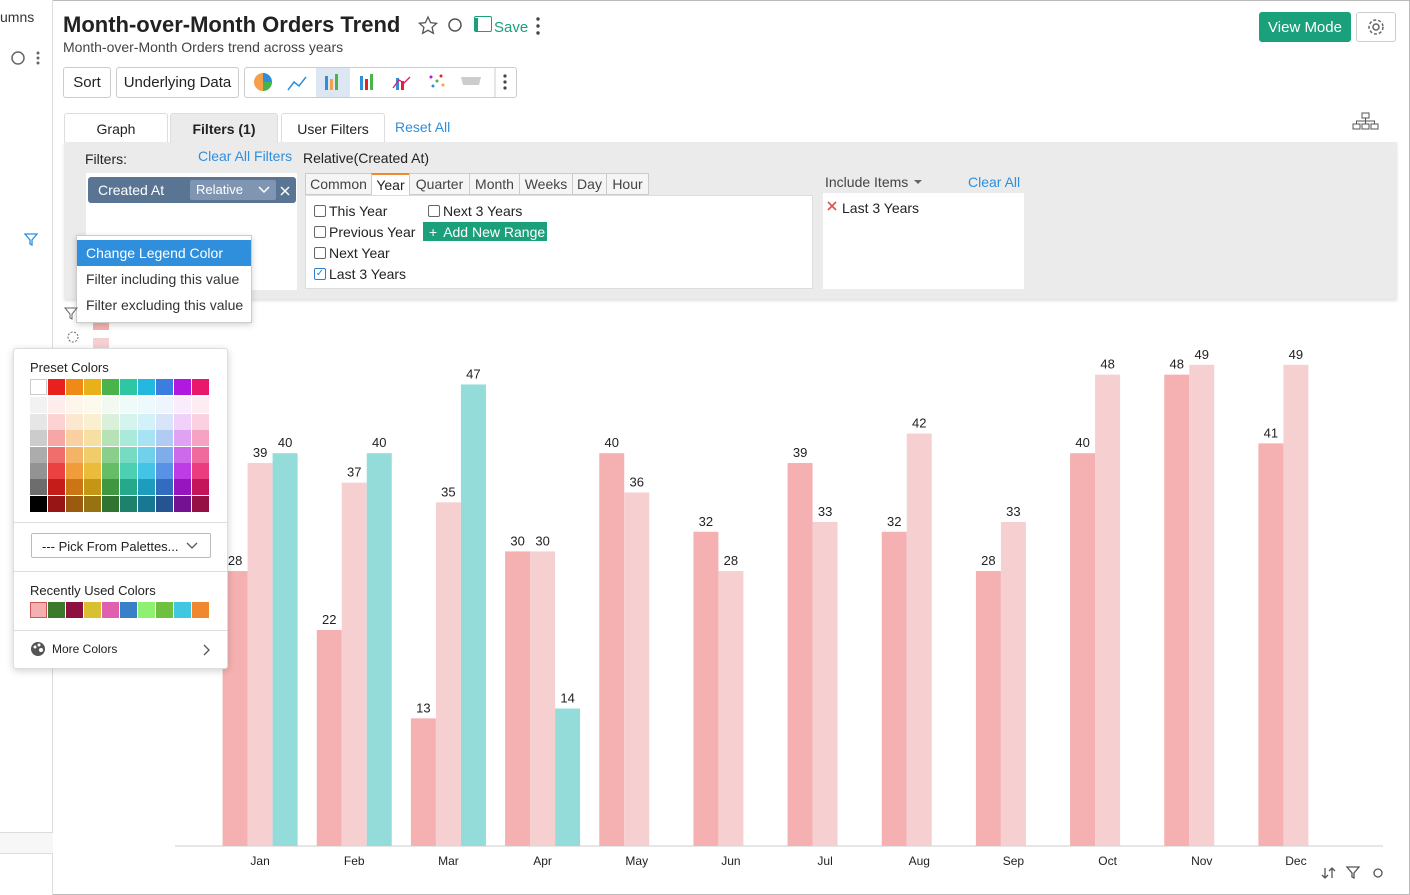  What do you see at coordinates (245, 156) in the screenshot?
I see `clear-all-filters-link: Clear All Filters` at bounding box center [245, 156].